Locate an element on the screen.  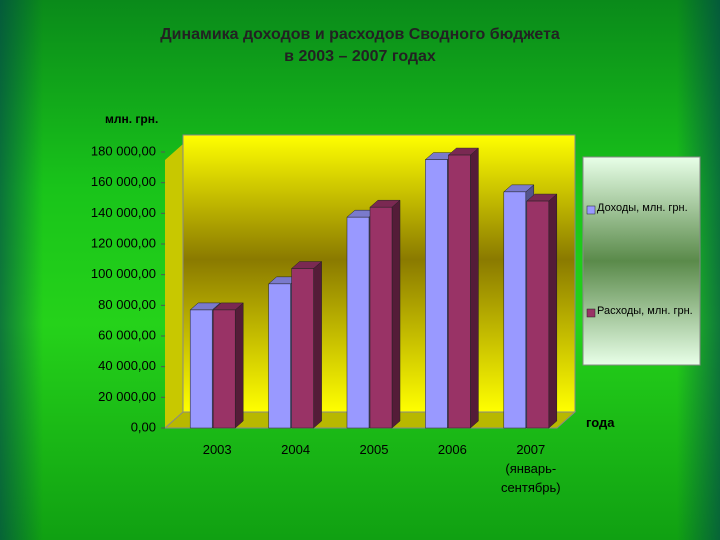
y-tick-label: 20 000,00 is located at coordinates (127, 396).